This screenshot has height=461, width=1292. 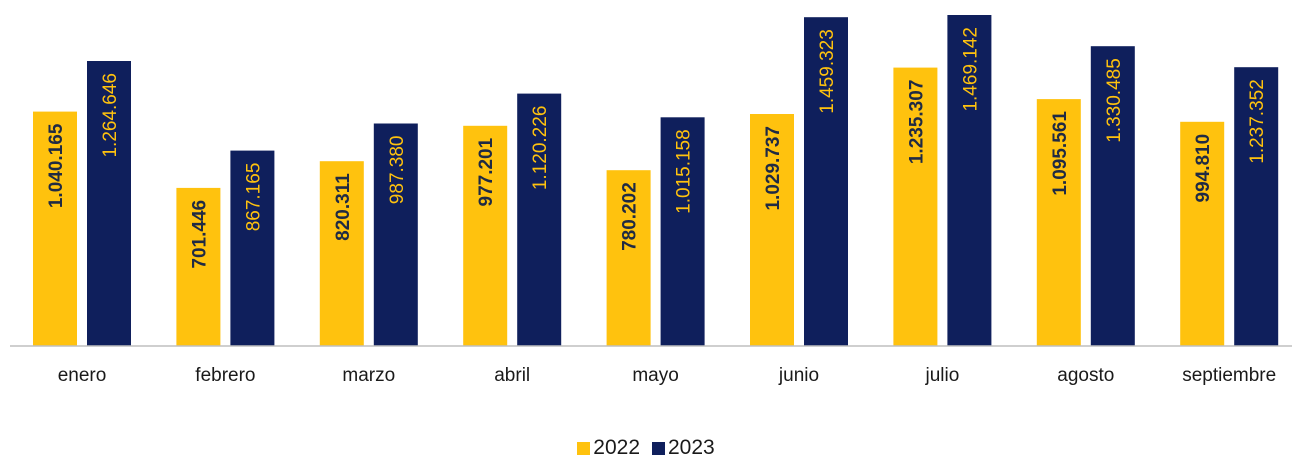 I want to click on legend: 2022 2023, so click(x=646, y=448).